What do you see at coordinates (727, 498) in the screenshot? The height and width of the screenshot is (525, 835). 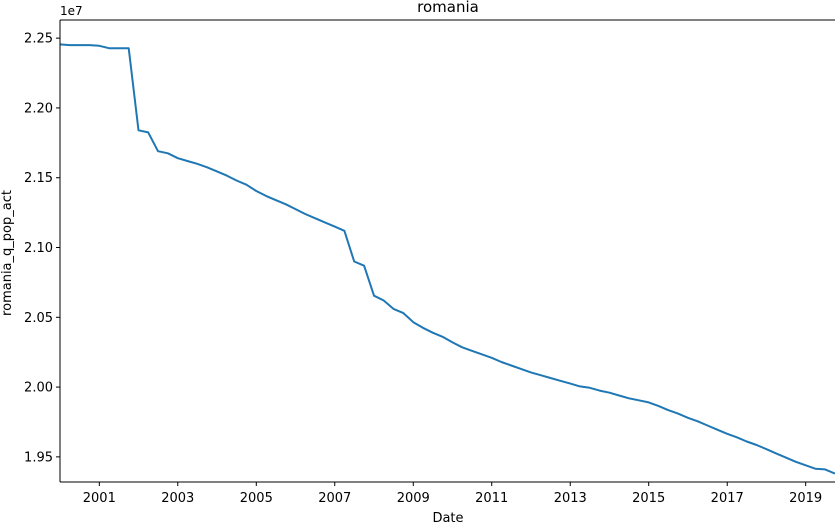 I see `x-tick-label: 2017` at bounding box center [727, 498].